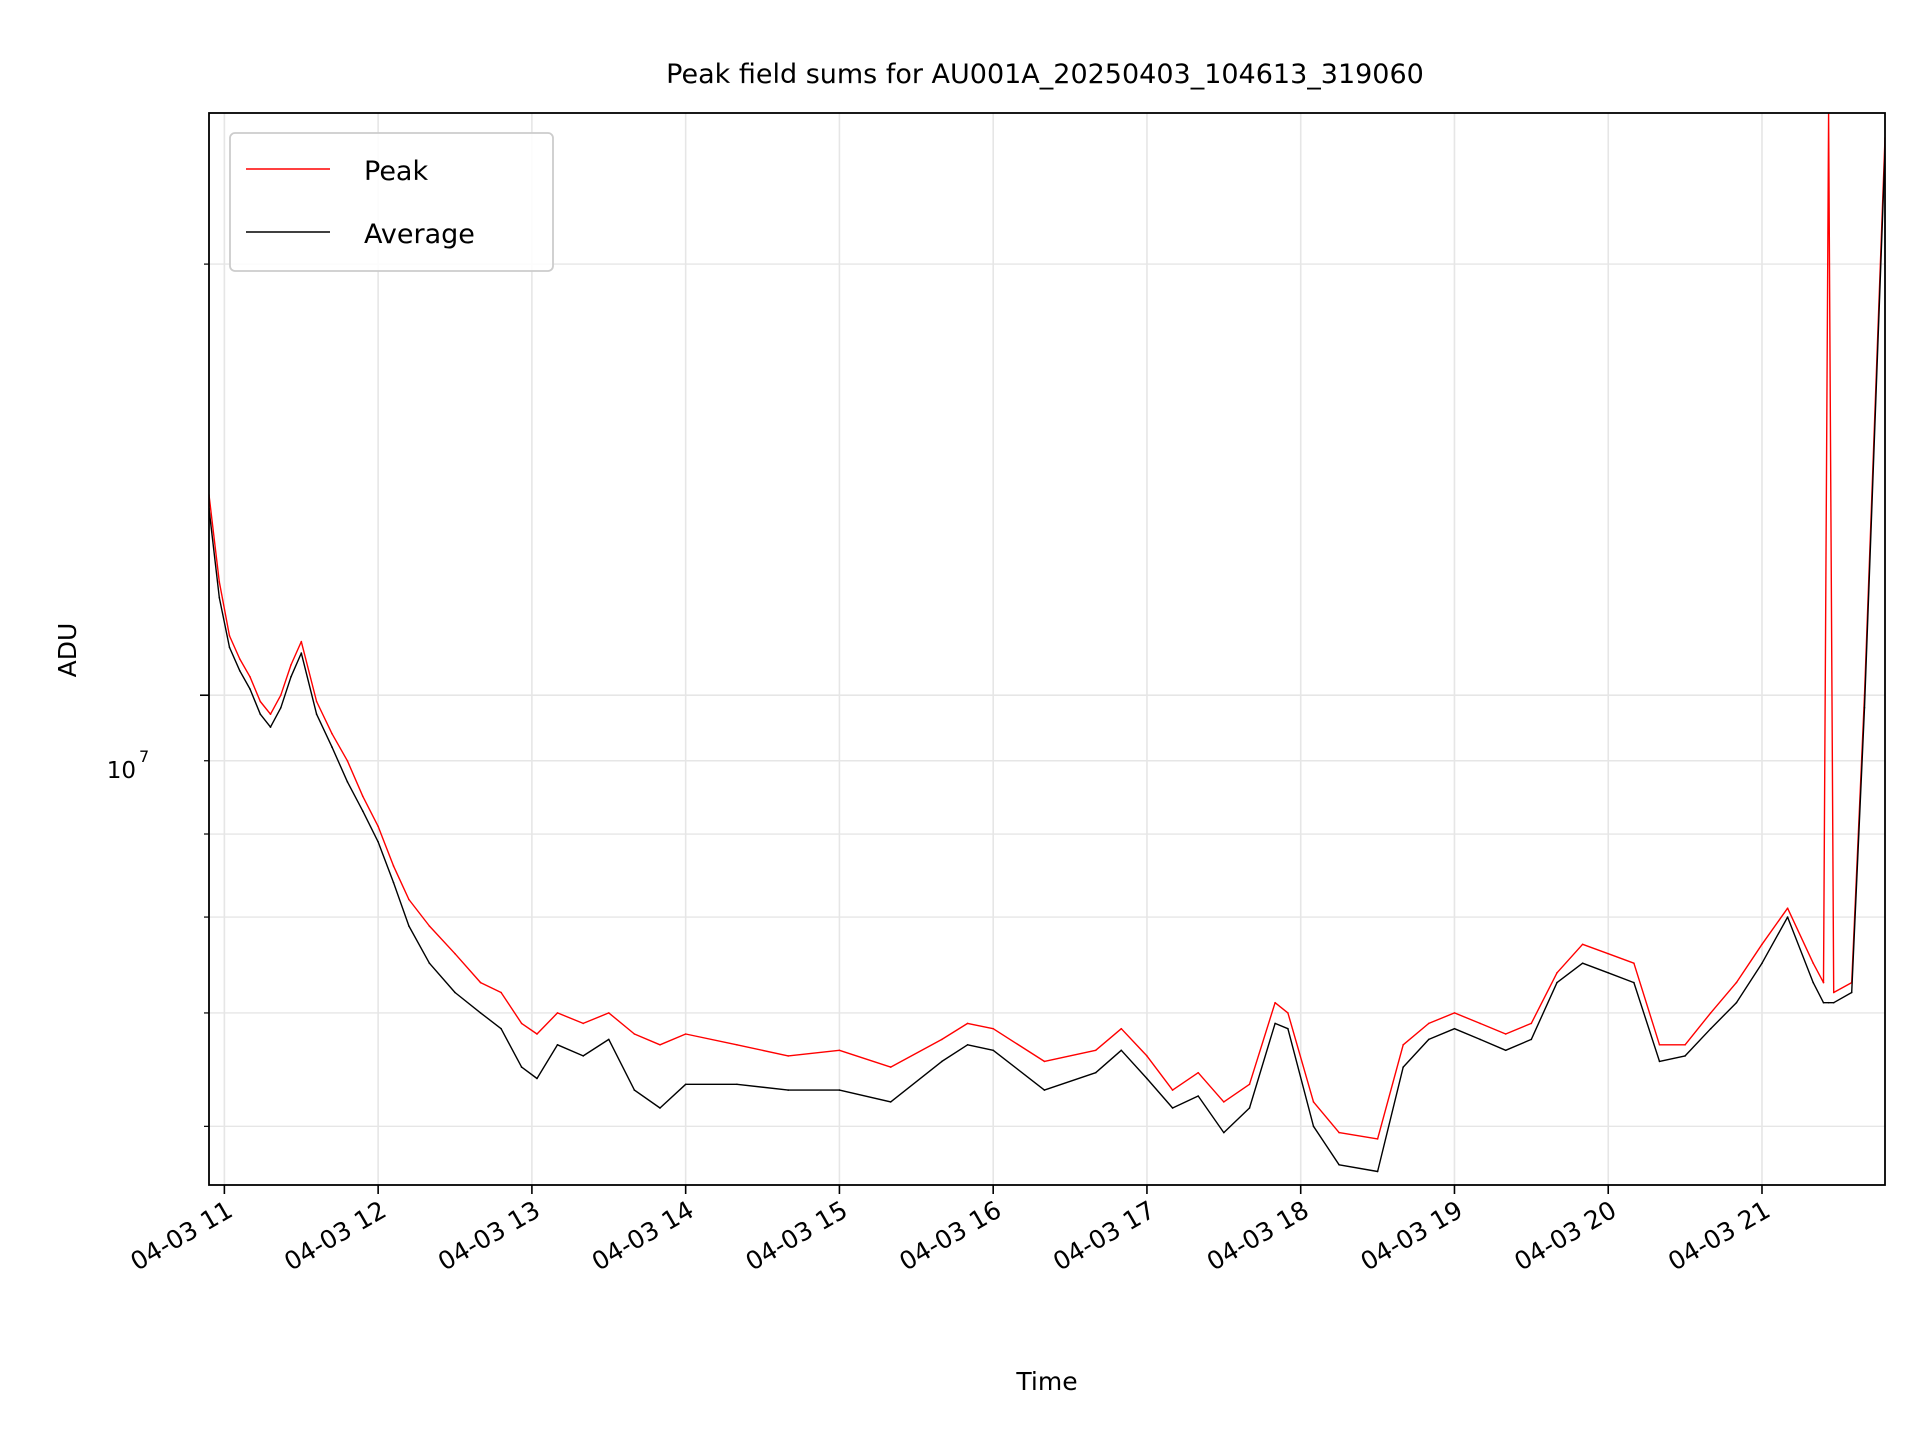 Image resolution: width=1920 pixels, height=1444 pixels. I want to click on y-axis: 10 7, so click(158, 695).